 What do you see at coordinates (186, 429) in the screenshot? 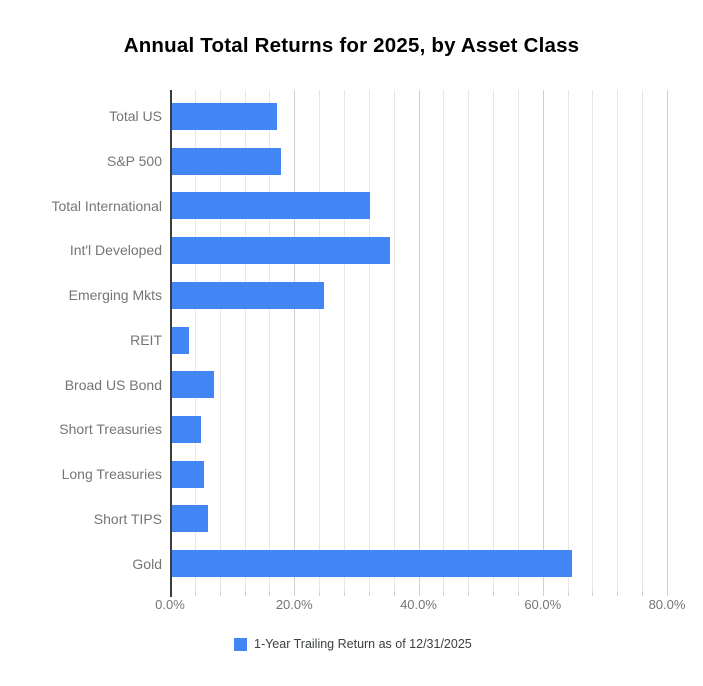
I see `bar-short-treasuries` at bounding box center [186, 429].